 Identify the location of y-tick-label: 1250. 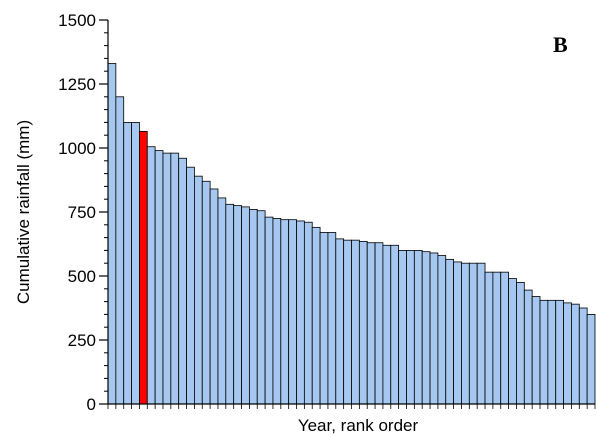
(77, 84).